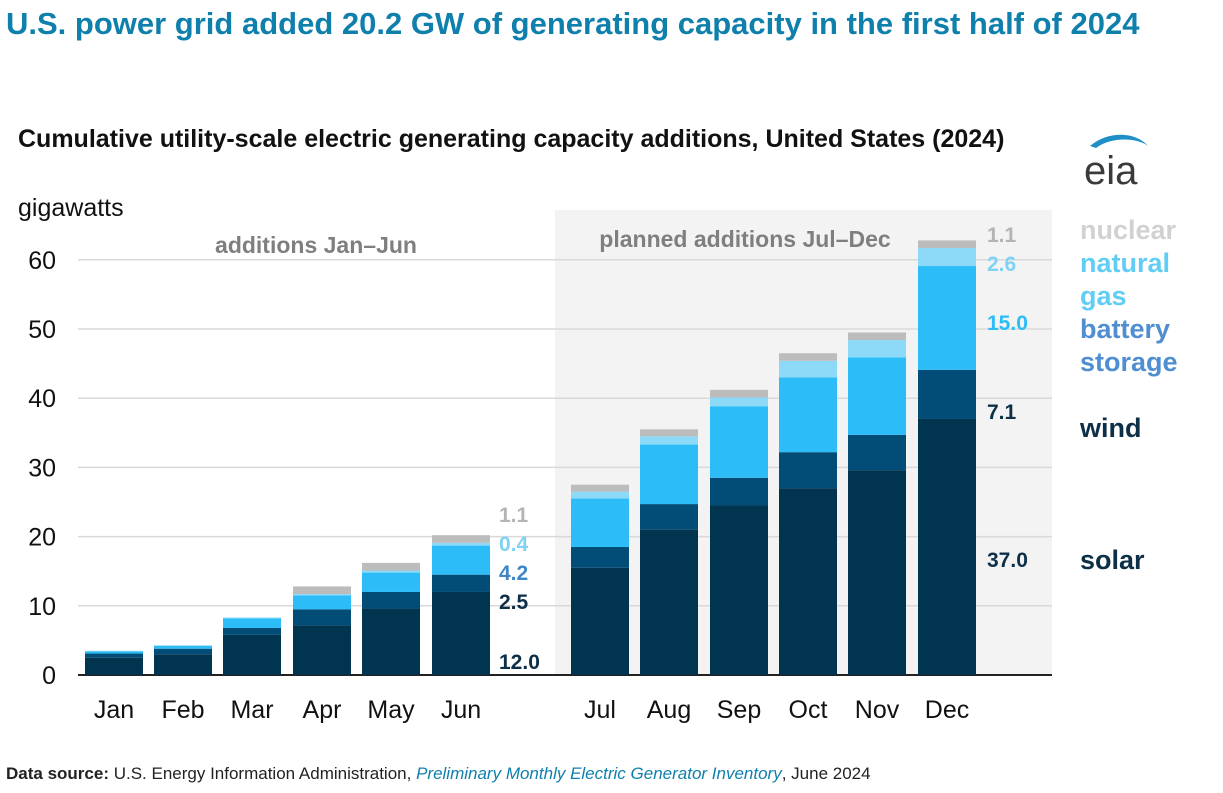  Describe the element at coordinates (514, 602) in the screenshot. I see `segment-value-label: 2.5` at that location.